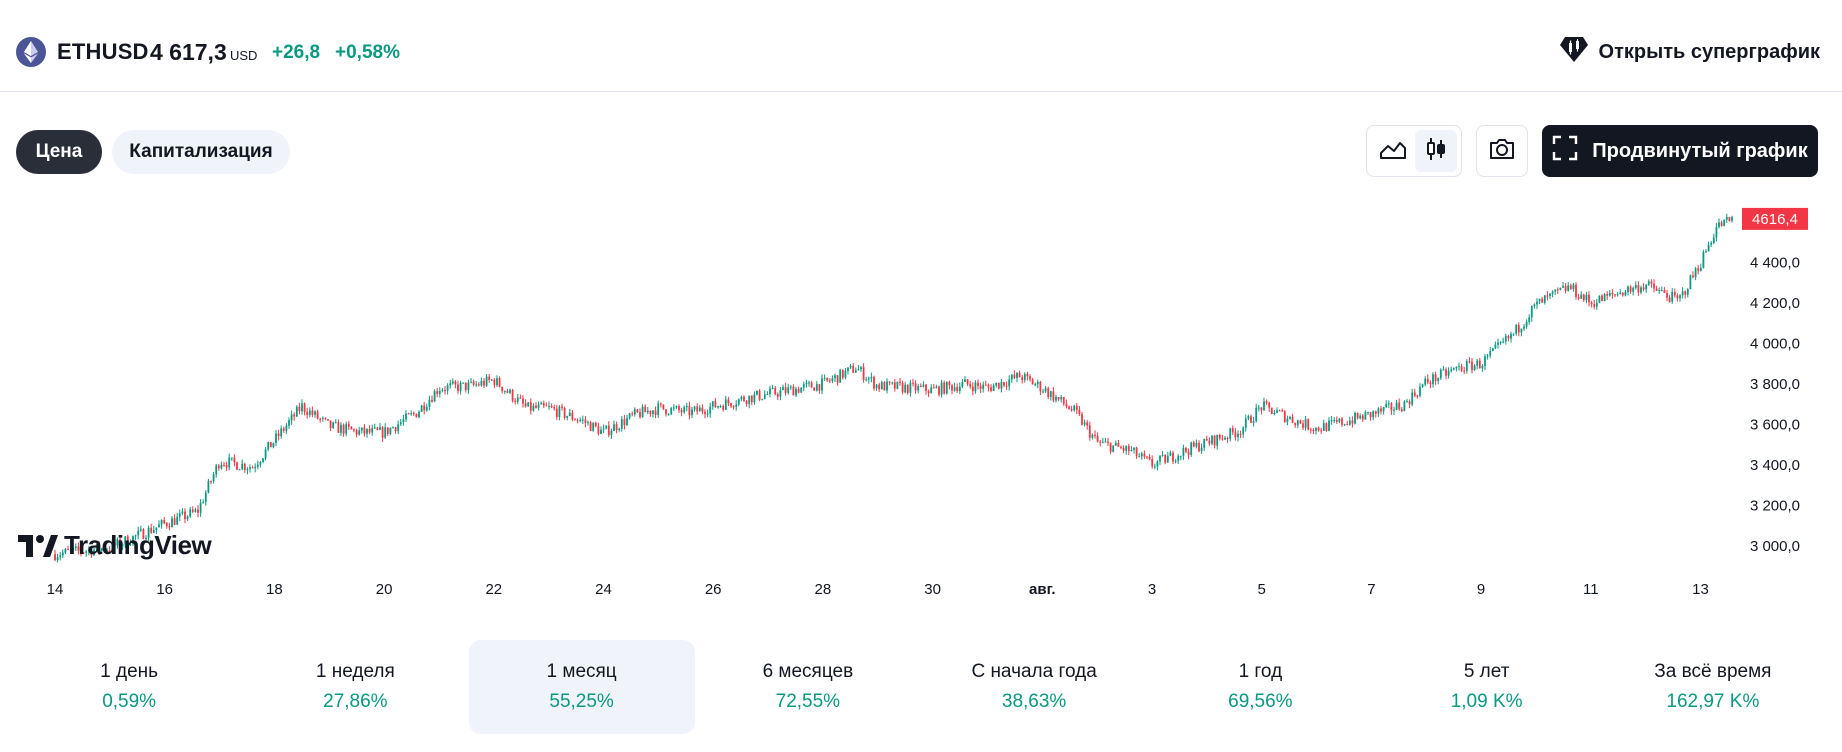 The height and width of the screenshot is (752, 1842). Describe the element at coordinates (1502, 151) in the screenshot. I see `snapshot-button` at that location.